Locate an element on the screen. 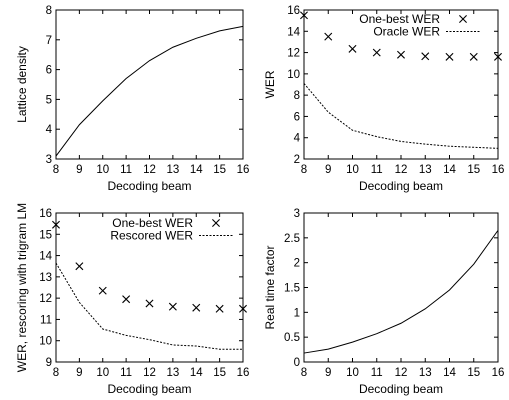  oracle-wer-line is located at coordinates (401, 115).